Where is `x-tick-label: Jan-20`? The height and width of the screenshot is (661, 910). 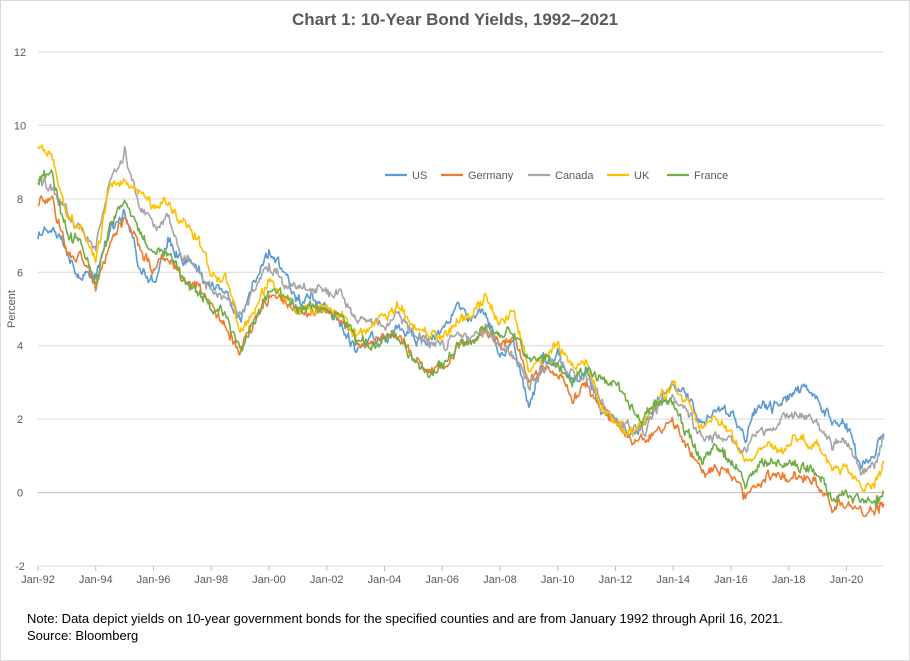
x-tick-label: Jan-20 is located at coordinates (847, 580).